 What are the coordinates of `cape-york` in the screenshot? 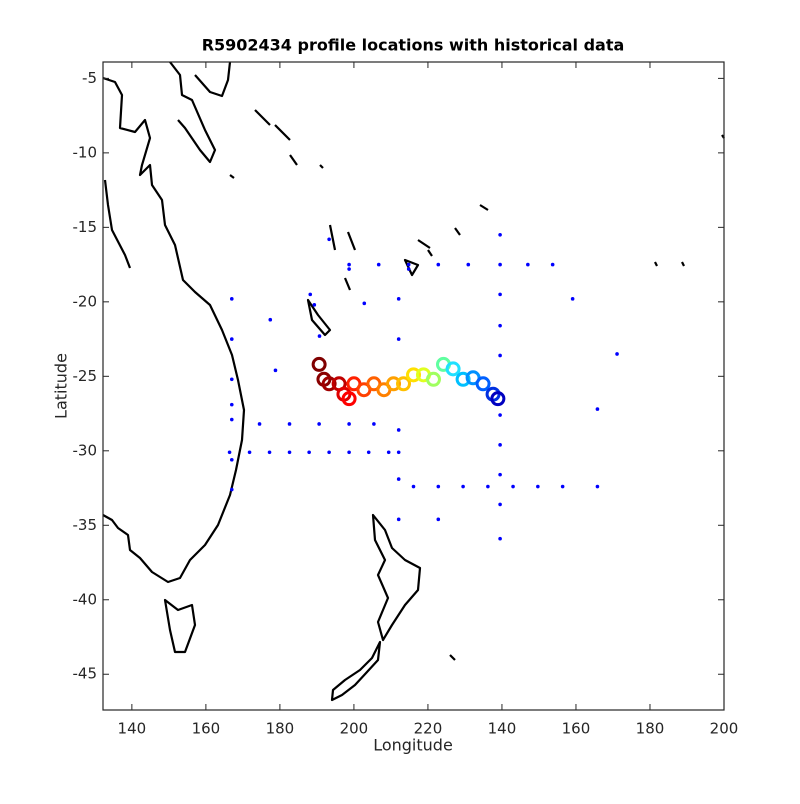 It's located at (117, 224).